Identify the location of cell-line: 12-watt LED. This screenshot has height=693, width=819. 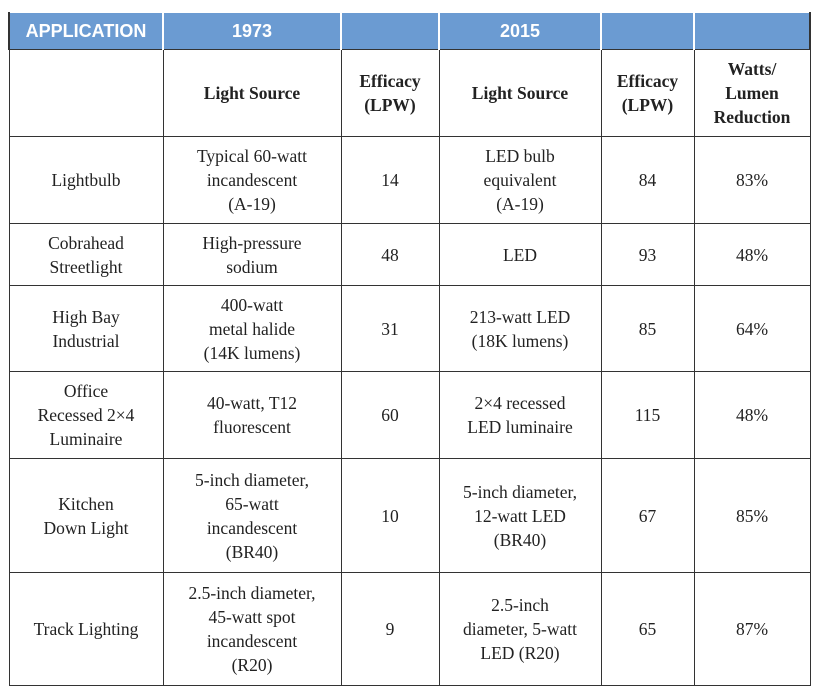
(520, 515).